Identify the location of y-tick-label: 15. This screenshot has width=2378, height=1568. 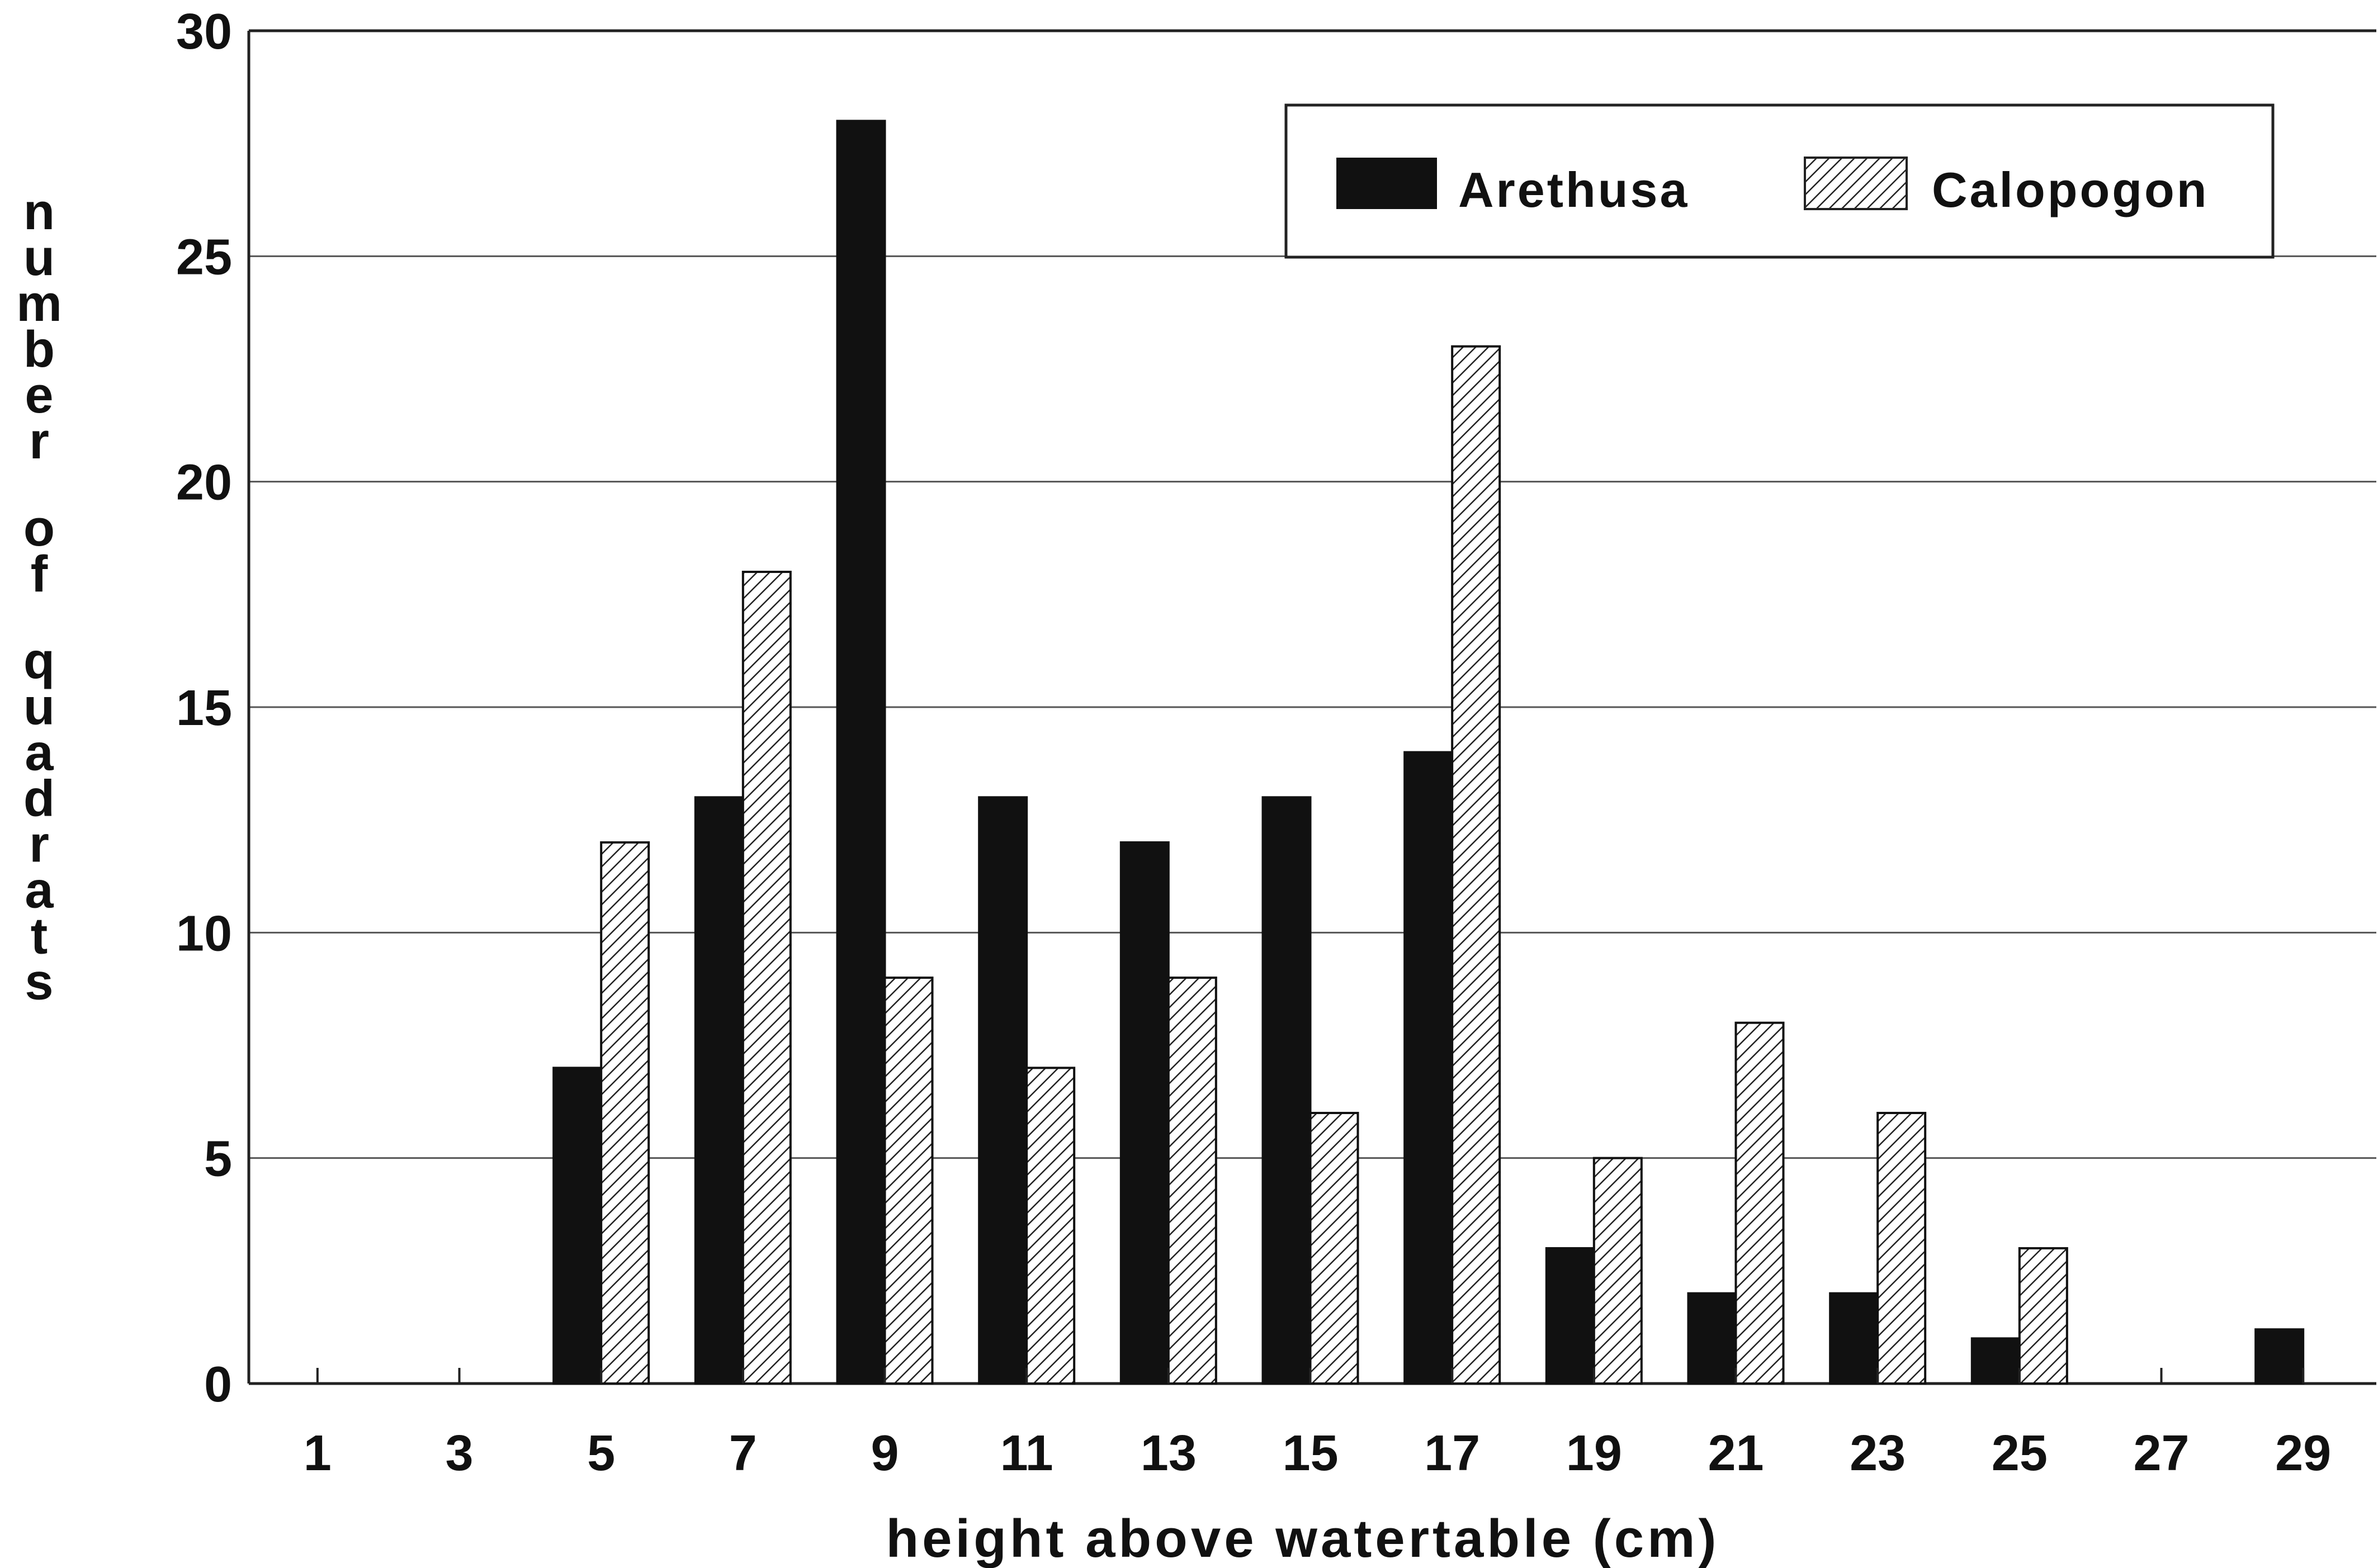
(204, 708).